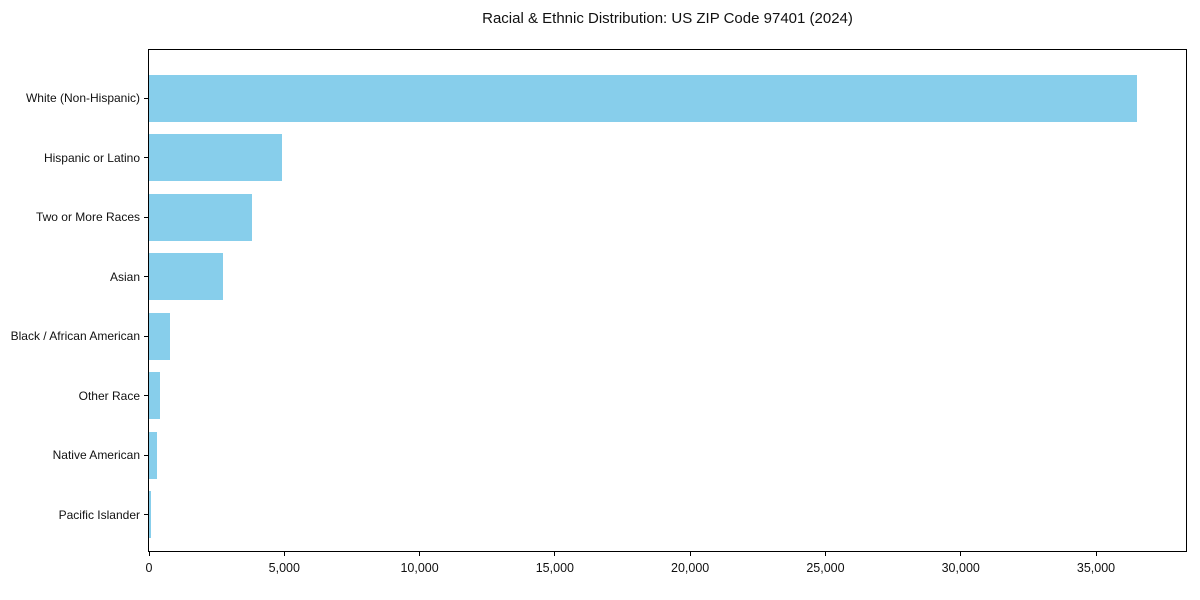  Describe the element at coordinates (960, 568) in the screenshot. I see `x-tick-label-30000: 30,000` at that location.